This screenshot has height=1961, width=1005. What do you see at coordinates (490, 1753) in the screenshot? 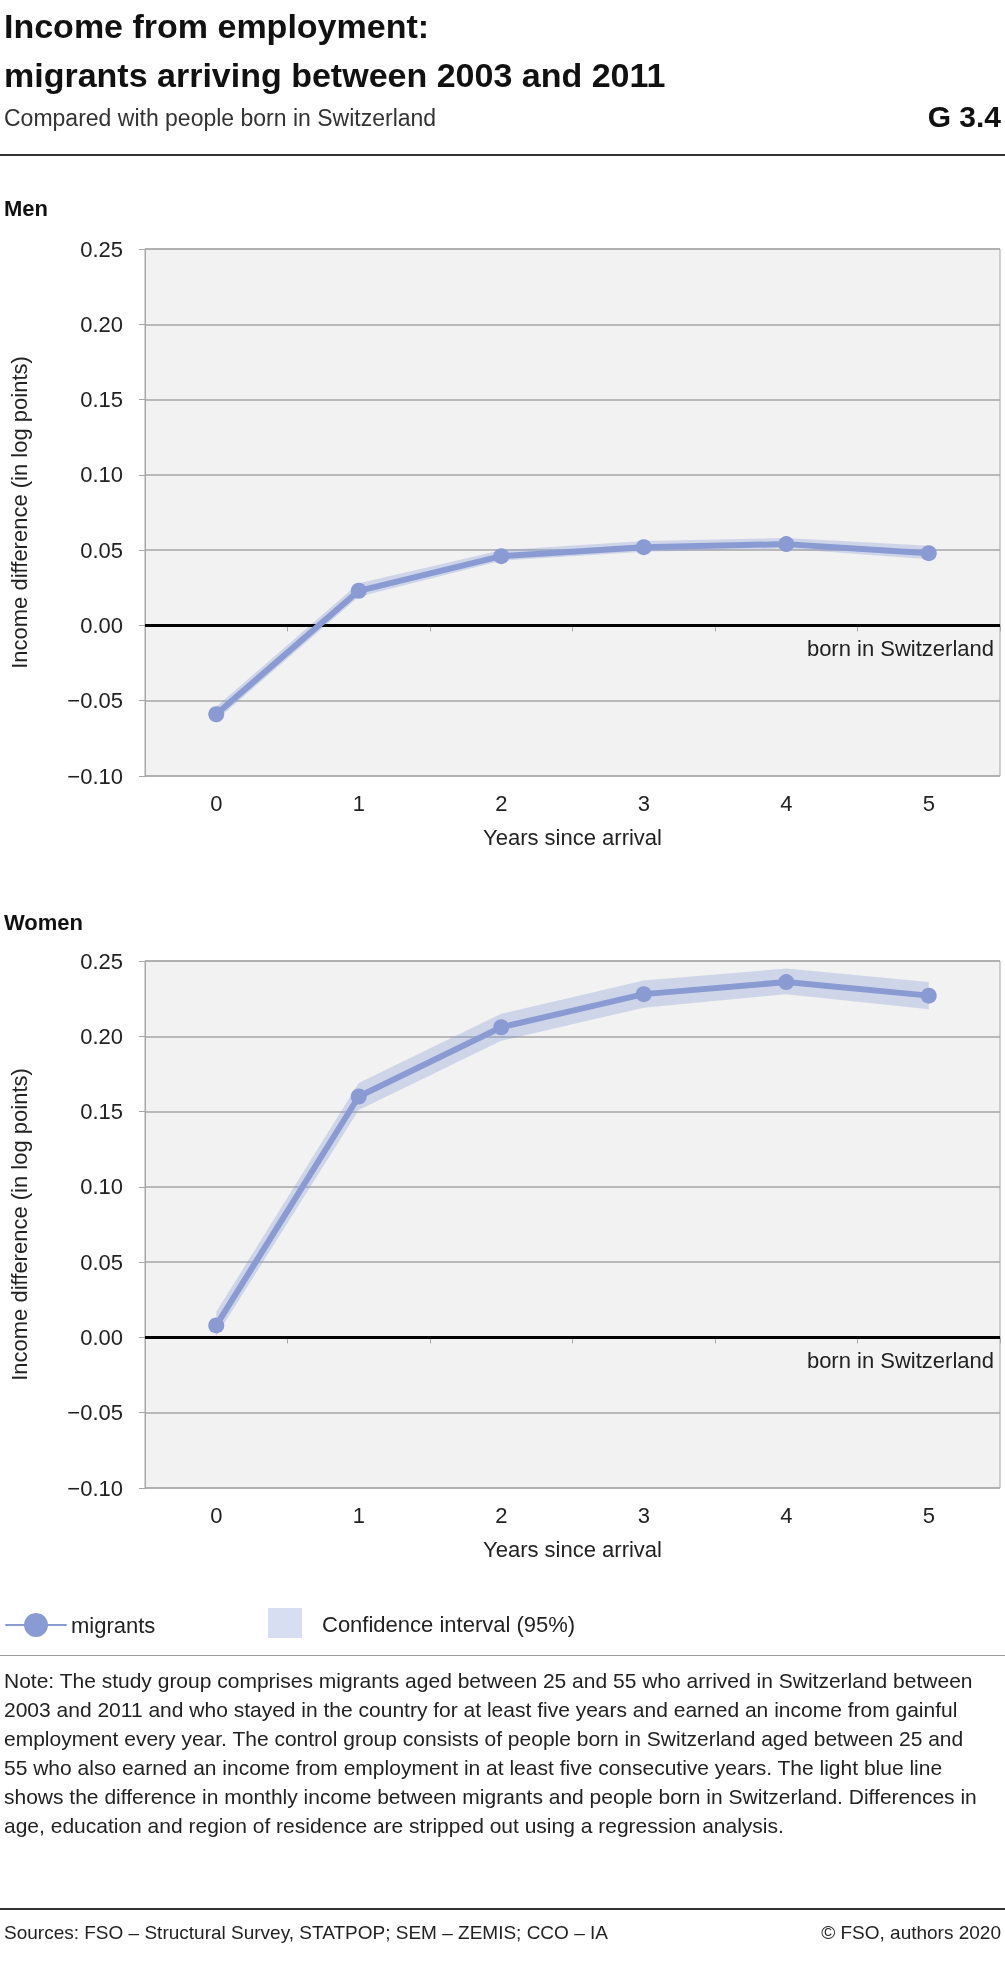
I see `text: Note: The study group comprises migrants aged between 25 and 55 who arrived in Switzerland between 2003 and 2011 and who stayed in the country for at least five years and earned an income from gainful employment every year. The control group consists of people born in Switzerland aged between 25 and 55 who also earned an income from employment in at least five consecutive years. The light blue line shows the difference in monthly income between migrants and people born in Switzerland. Differences in age, education and region of residence are stripped out using a regression analysis.` at bounding box center [490, 1753].